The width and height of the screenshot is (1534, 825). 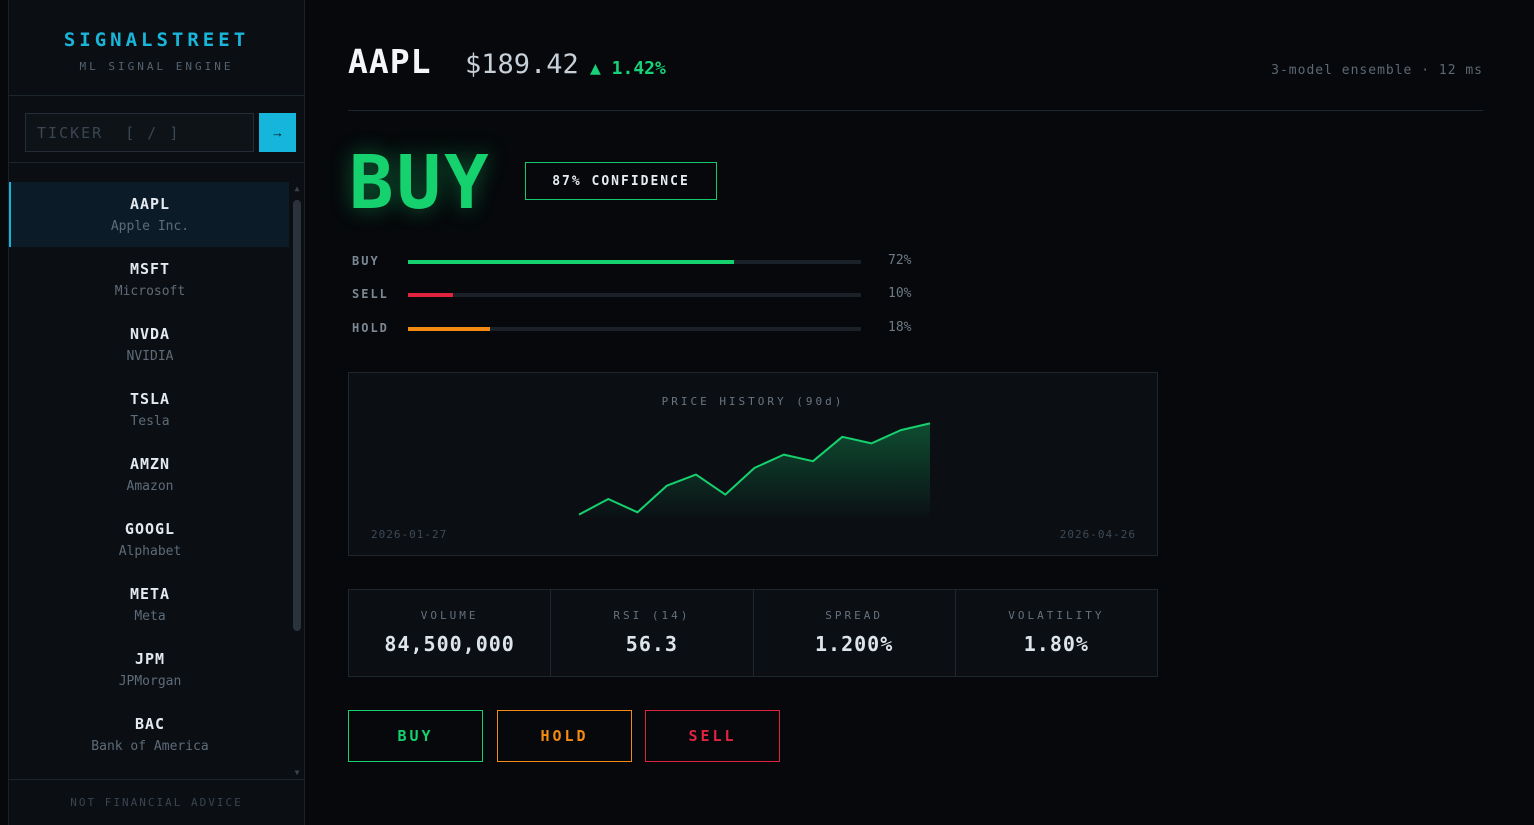 I want to click on stat-label: VOLATILITY, so click(x=1056, y=615).